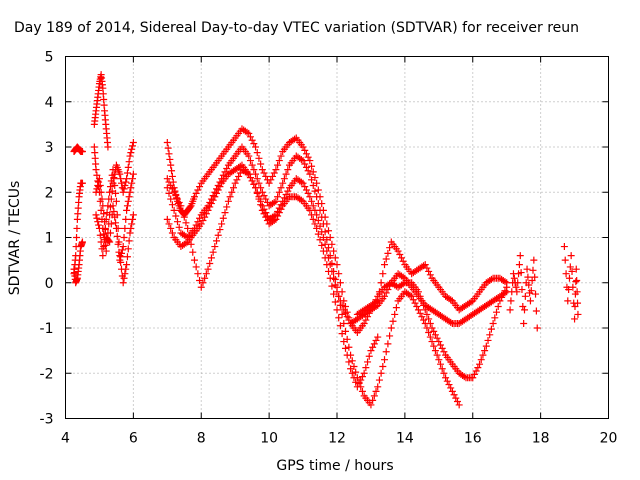 The height and width of the screenshot is (480, 640). I want to click on x-tick-label: 16, so click(473, 439).